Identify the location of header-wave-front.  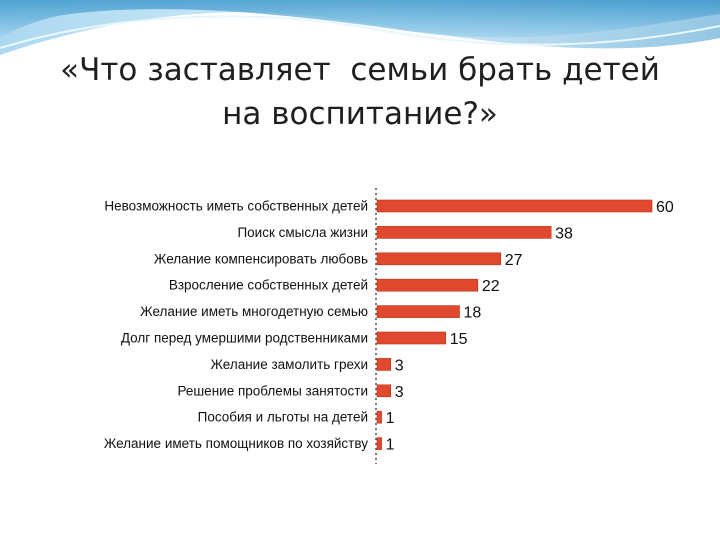
(360, 19).